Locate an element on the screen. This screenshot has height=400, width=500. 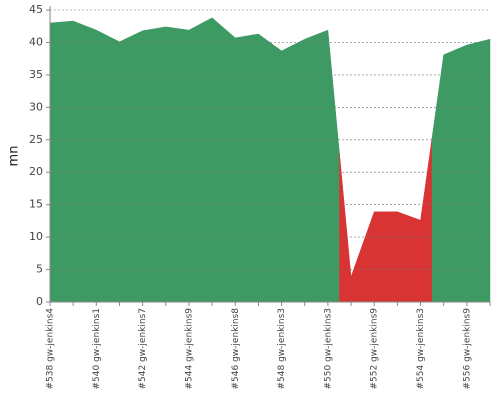
x-tick-label: #542 gw-jenkins7 is located at coordinates (143, 348).